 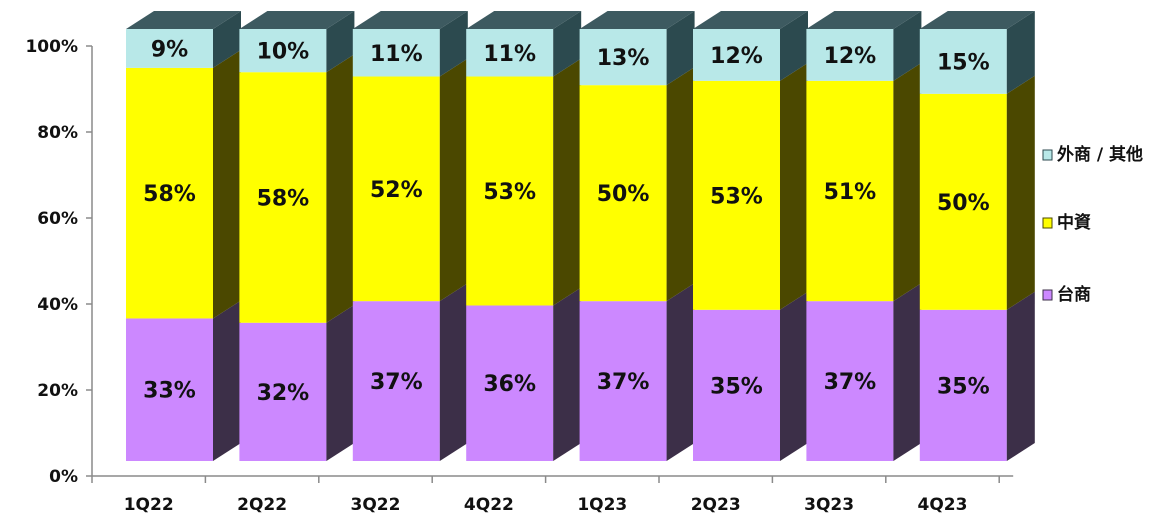 What do you see at coordinates (1074, 294) in the screenshot?
I see `legend-label: 台商` at bounding box center [1074, 294].